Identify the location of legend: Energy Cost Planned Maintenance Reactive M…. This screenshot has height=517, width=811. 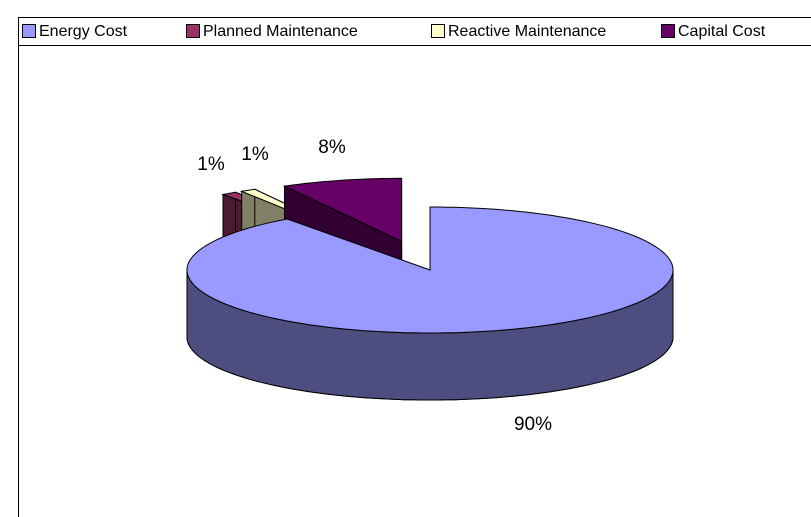
(394, 31).